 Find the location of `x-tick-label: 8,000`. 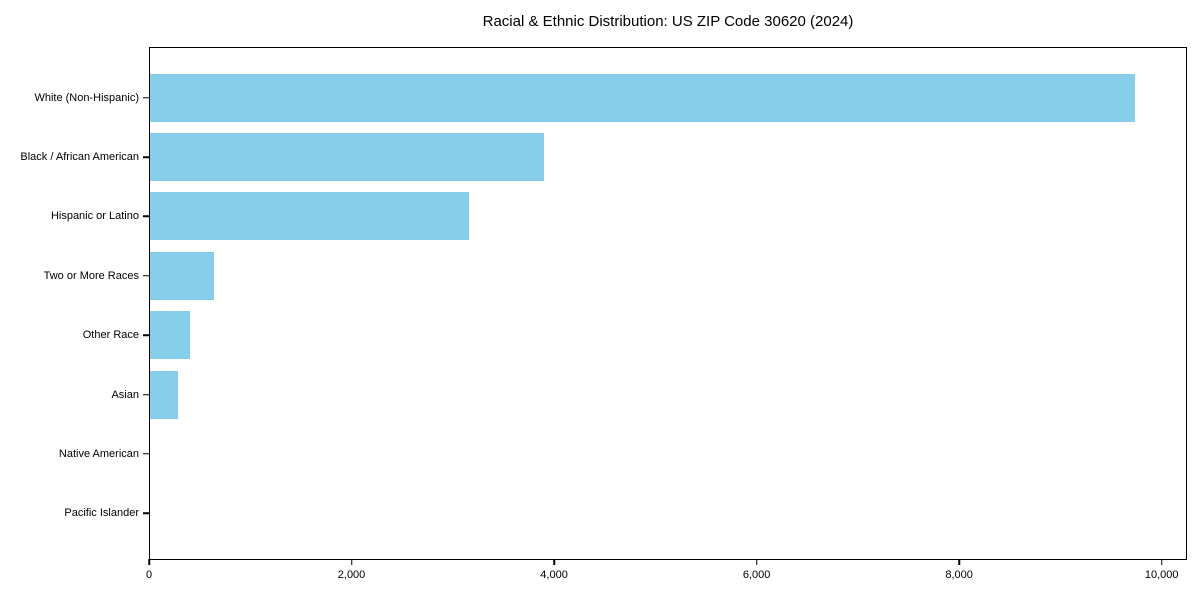

x-tick-label: 8,000 is located at coordinates (959, 575).